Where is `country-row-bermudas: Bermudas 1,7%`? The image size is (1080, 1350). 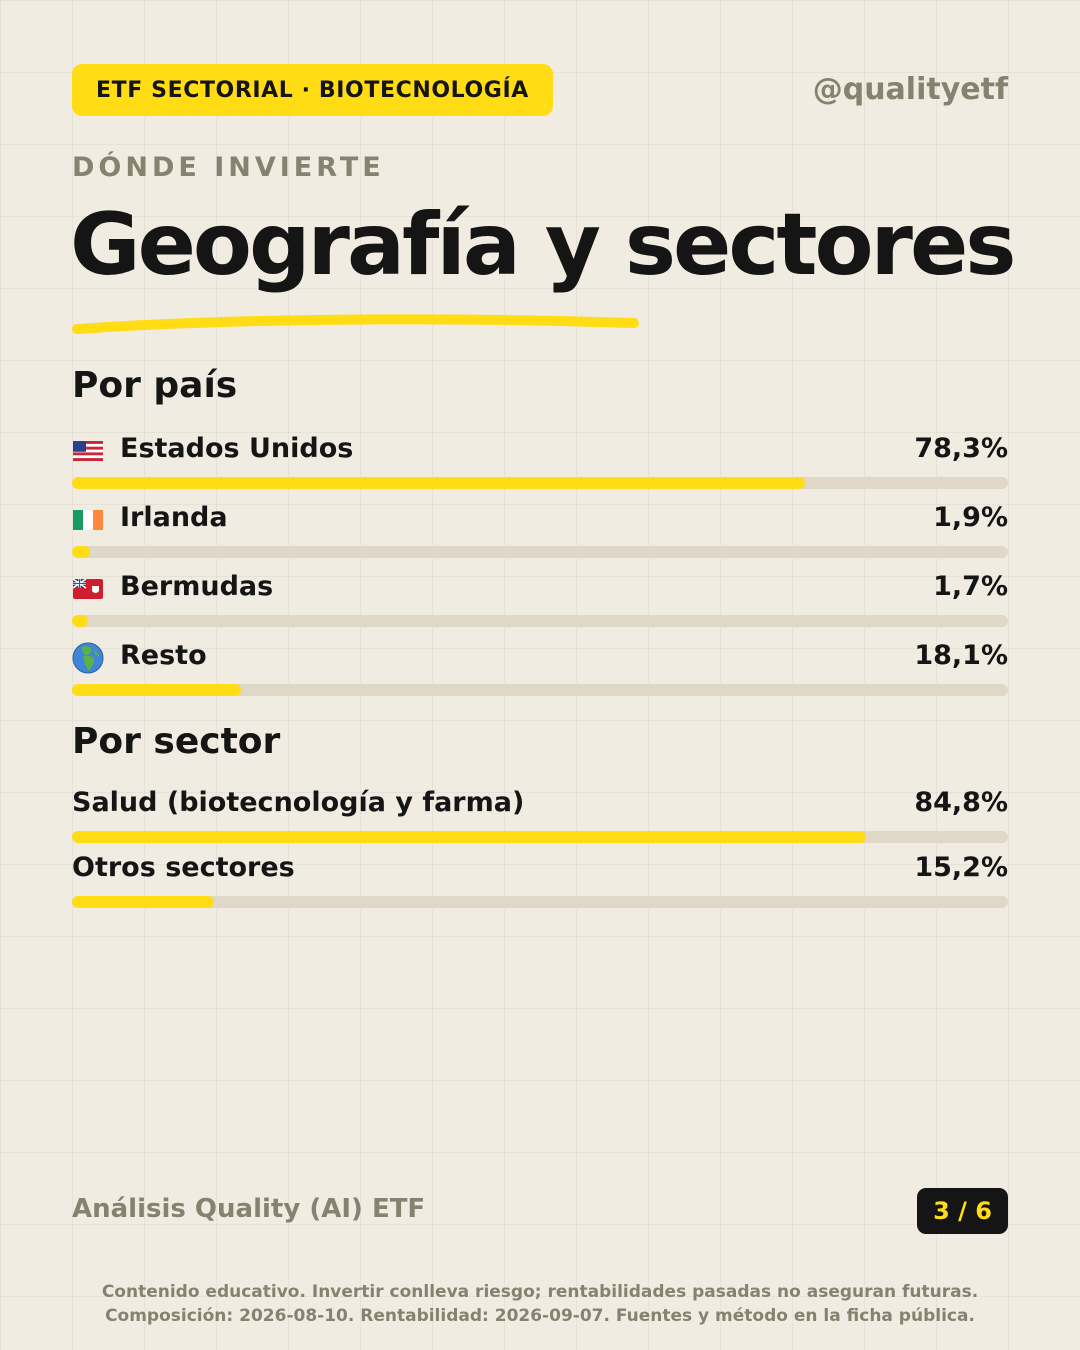
country-row-bermudas: Bermudas 1,7% is located at coordinates (540, 603).